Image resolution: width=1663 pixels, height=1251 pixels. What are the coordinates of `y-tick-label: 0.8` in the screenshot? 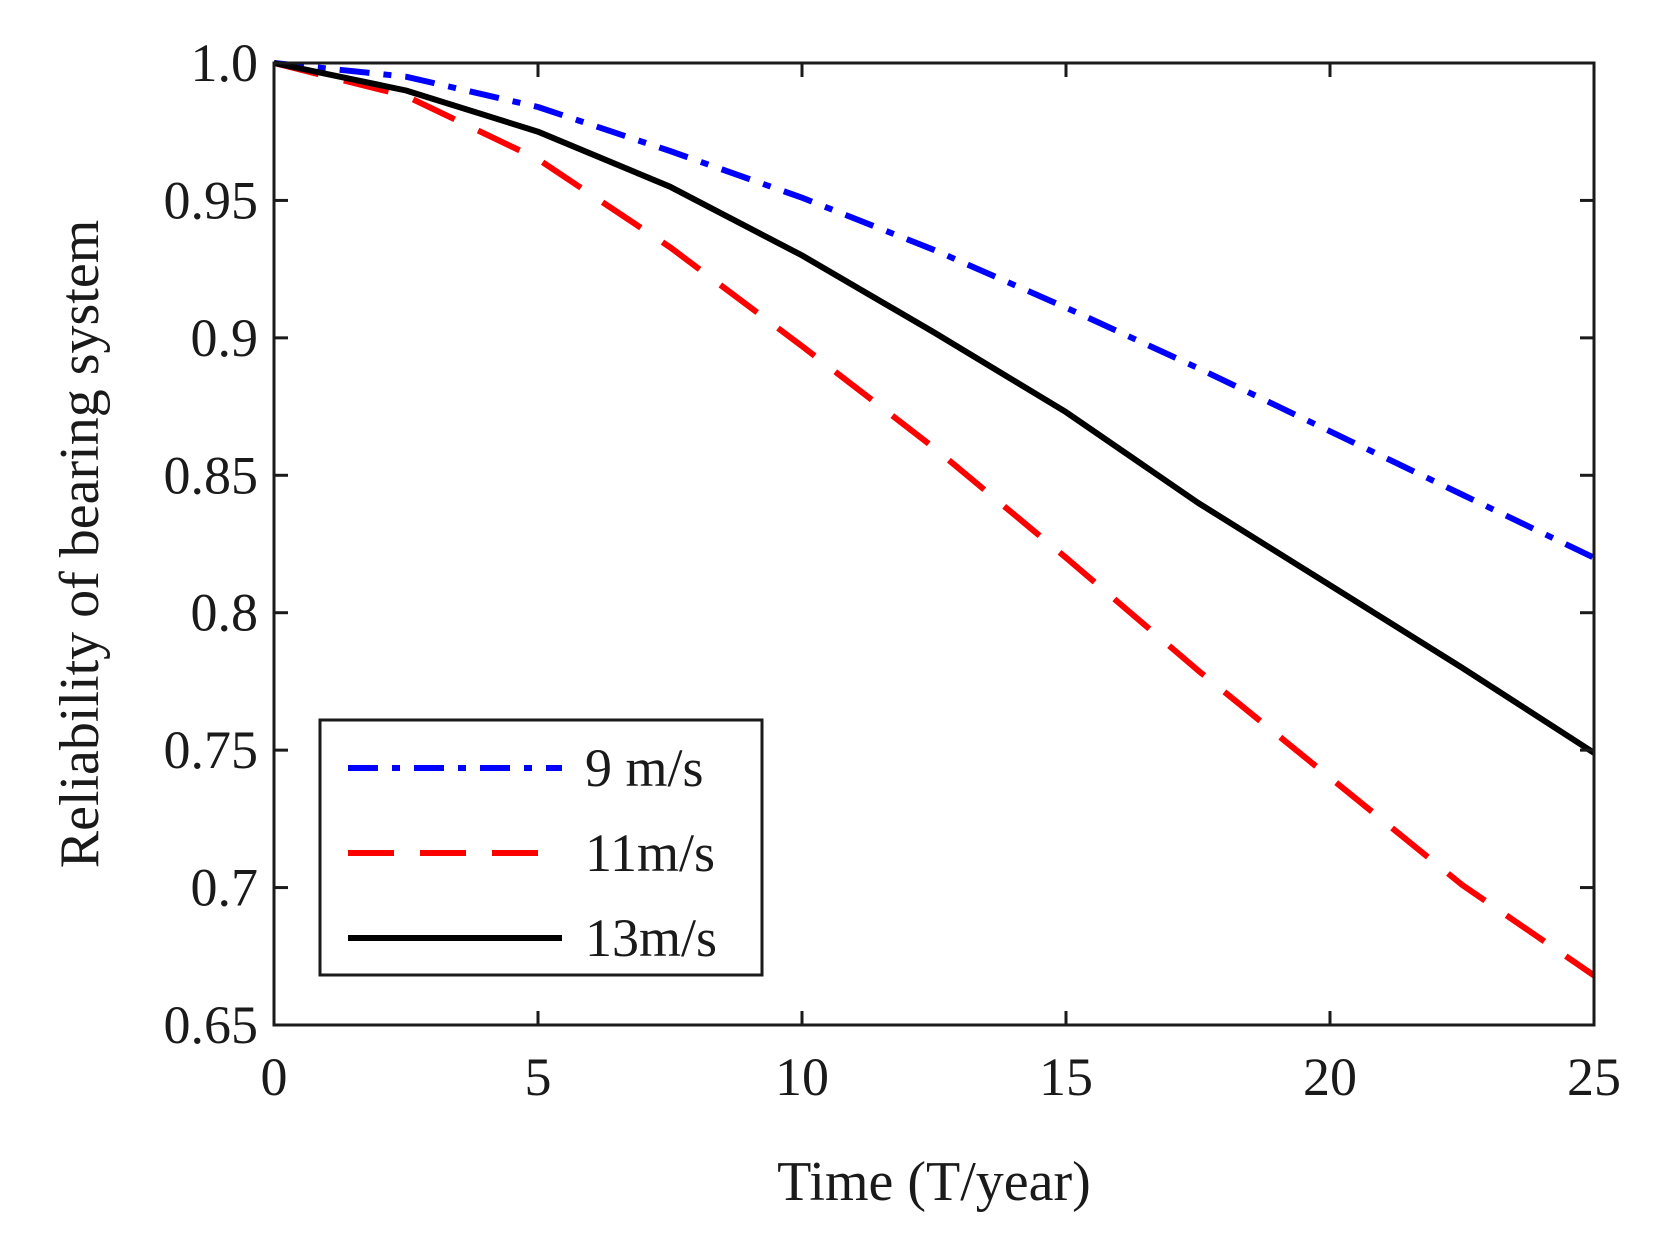 It's located at (225, 613).